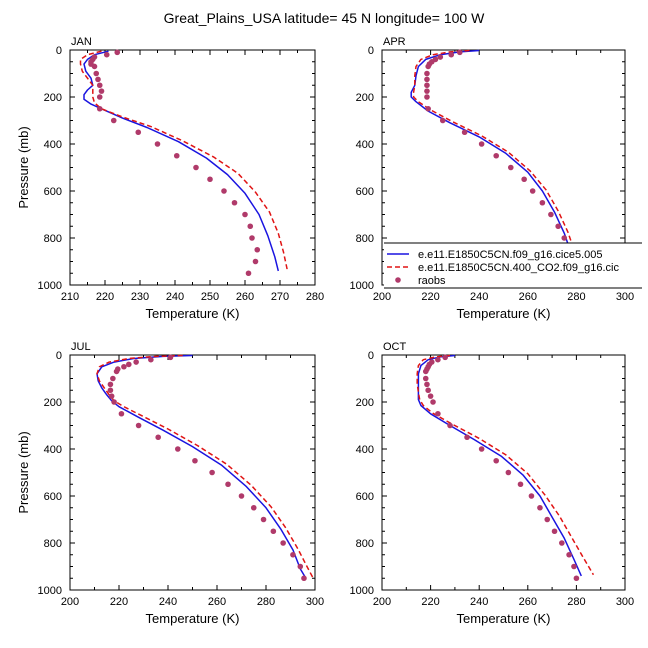  What do you see at coordinates (280, 297) in the screenshot?
I see `x-tick-label: 270` at bounding box center [280, 297].